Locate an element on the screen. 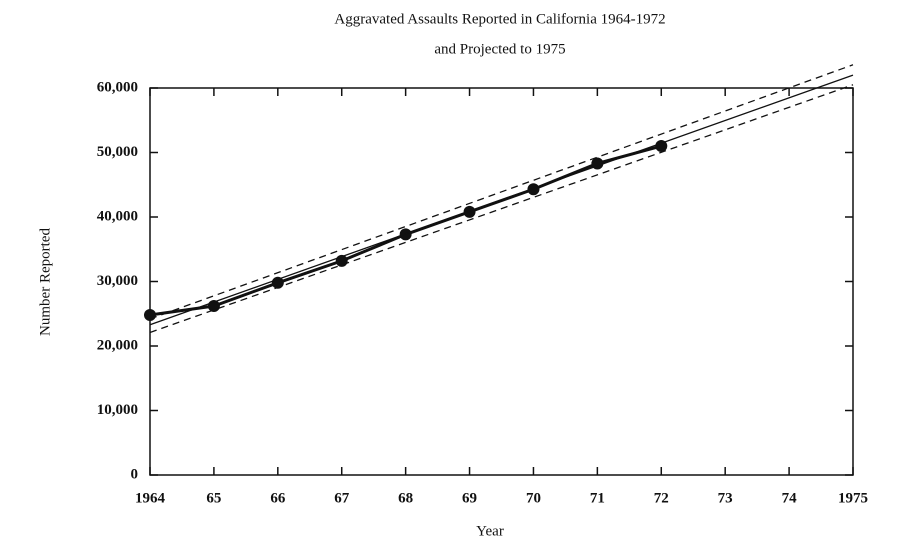 The height and width of the screenshot is (543, 911). y-tick-label: 30,000 is located at coordinates (117, 281).